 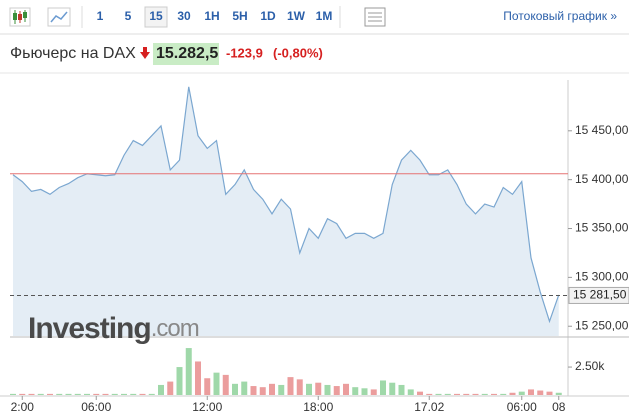 I want to click on interval-selected, so click(x=156, y=17).